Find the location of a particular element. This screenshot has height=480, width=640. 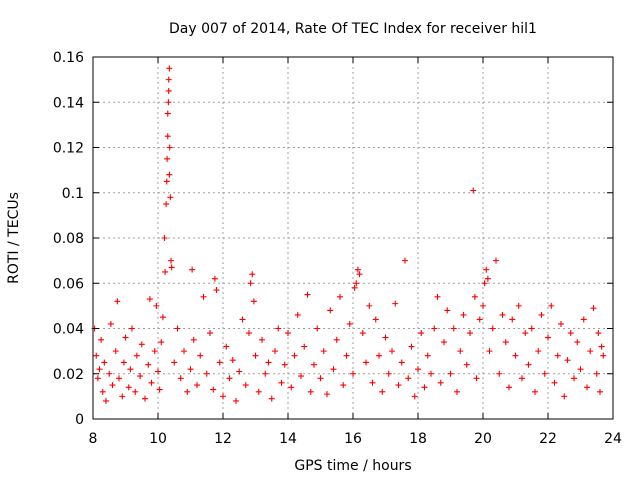

x-tick-label: 8 is located at coordinates (93, 439).